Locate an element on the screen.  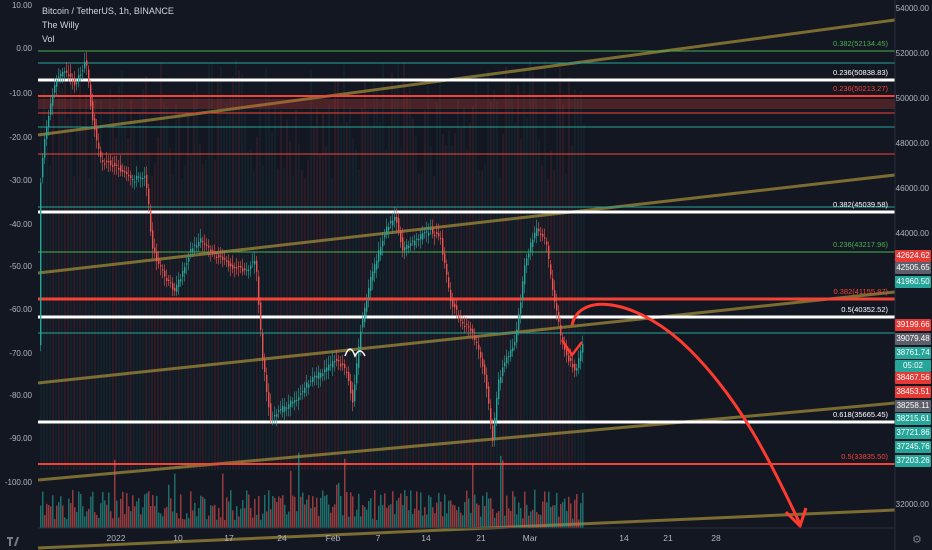
willy-marker is located at coordinates (355, 353).